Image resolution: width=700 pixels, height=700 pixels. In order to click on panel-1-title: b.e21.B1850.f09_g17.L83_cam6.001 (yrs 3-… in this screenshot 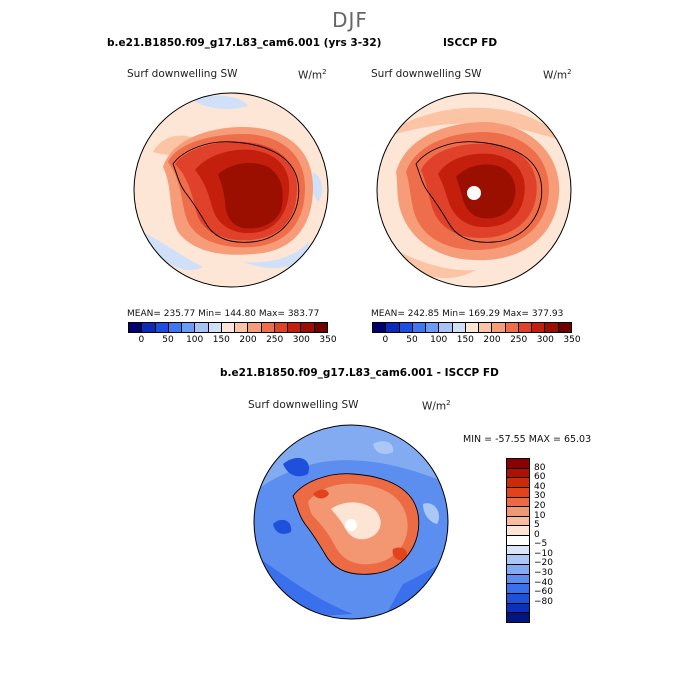, I will do `click(244, 43)`.